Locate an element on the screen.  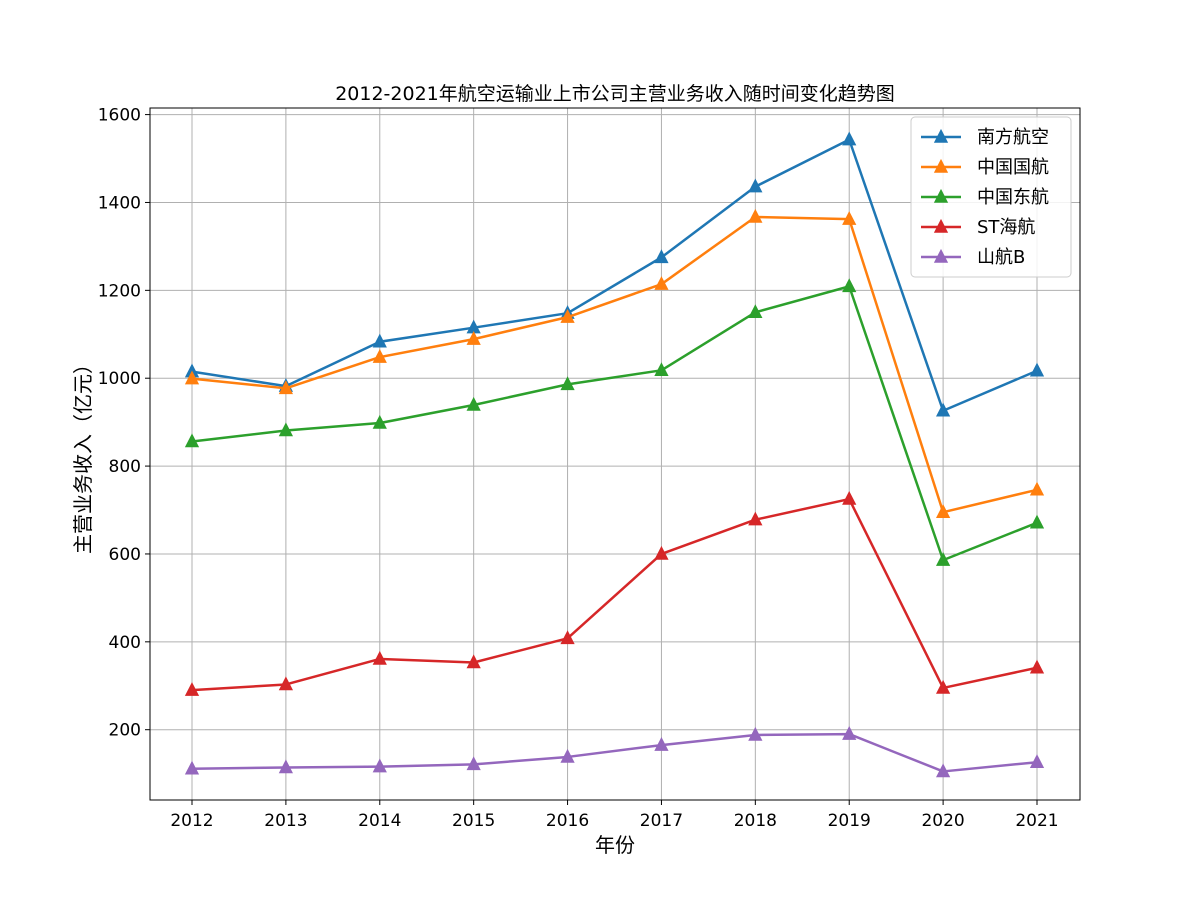
legend-label: 中国国航 is located at coordinates (1013, 167).